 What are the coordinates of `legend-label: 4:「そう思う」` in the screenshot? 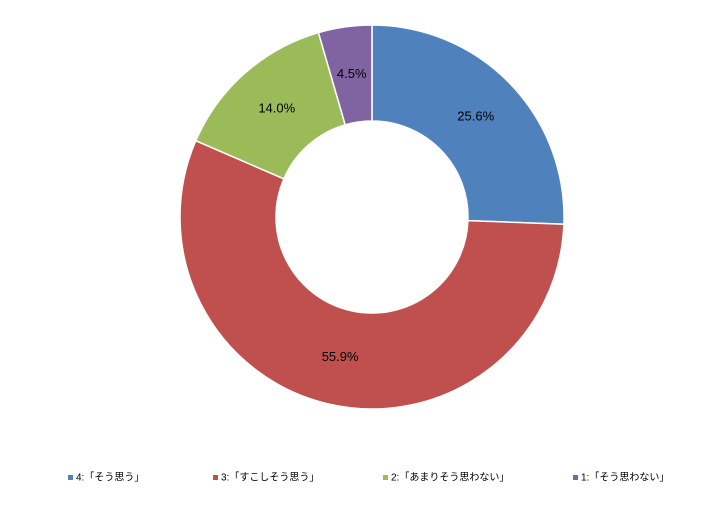 It's located at (110, 478).